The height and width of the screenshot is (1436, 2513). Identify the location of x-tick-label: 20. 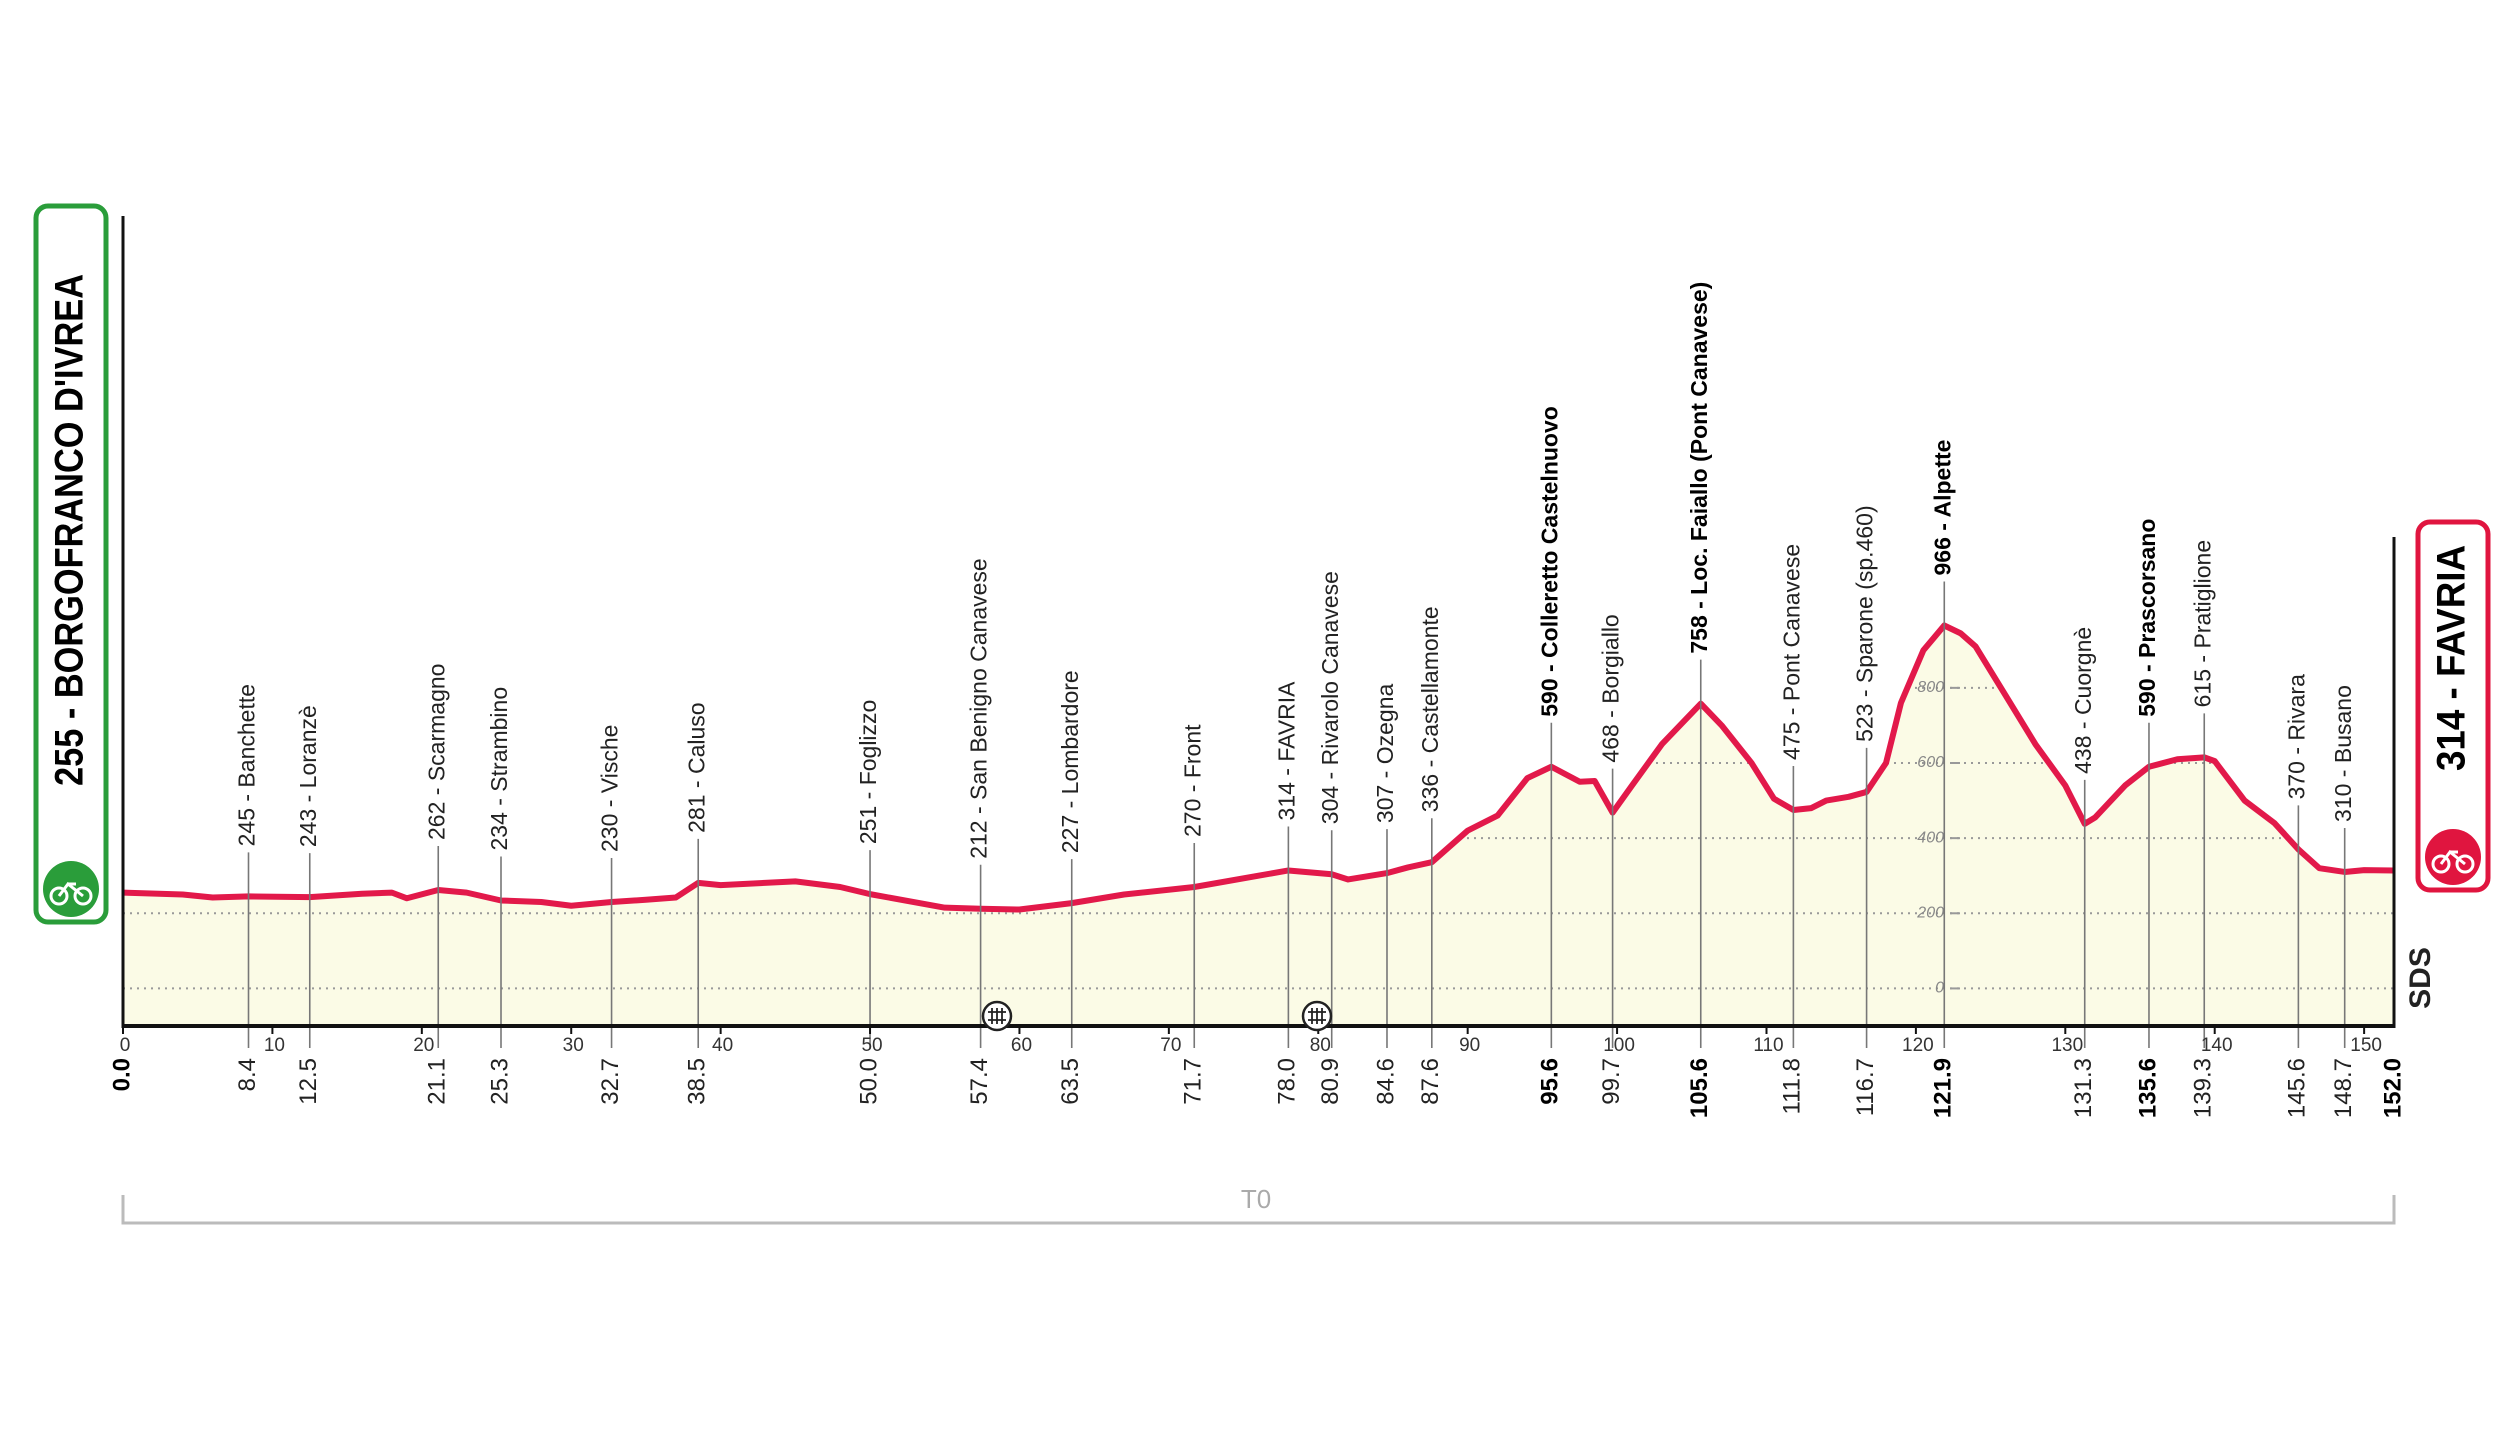
(423, 1045).